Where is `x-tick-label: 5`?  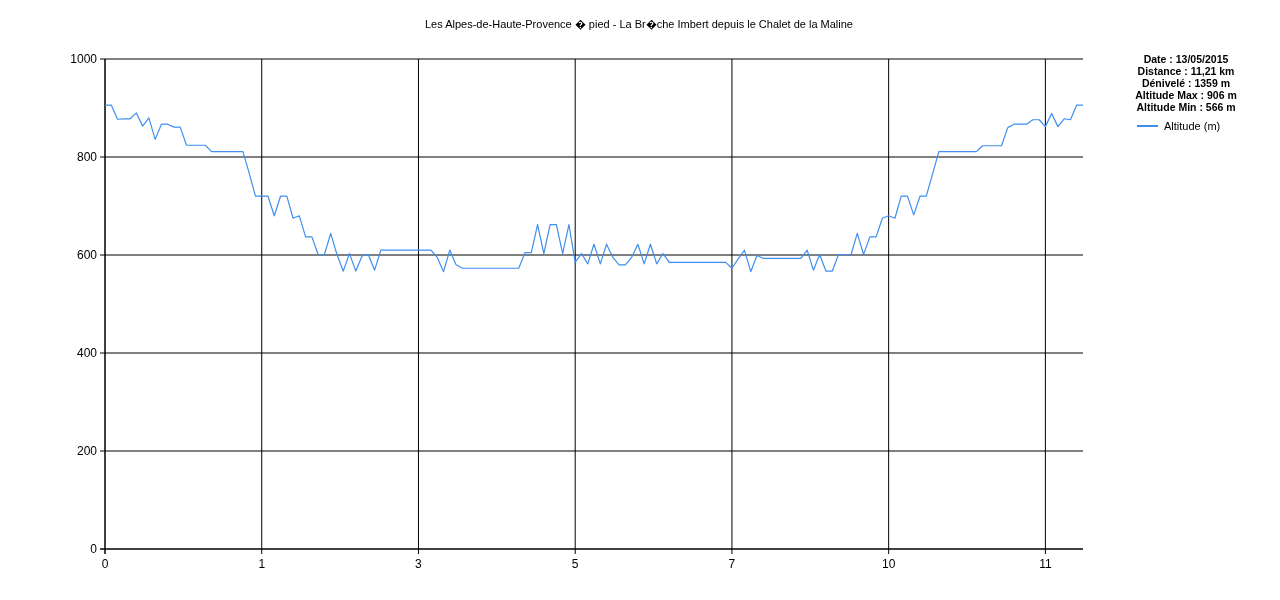
x-tick-label: 5 is located at coordinates (575, 564).